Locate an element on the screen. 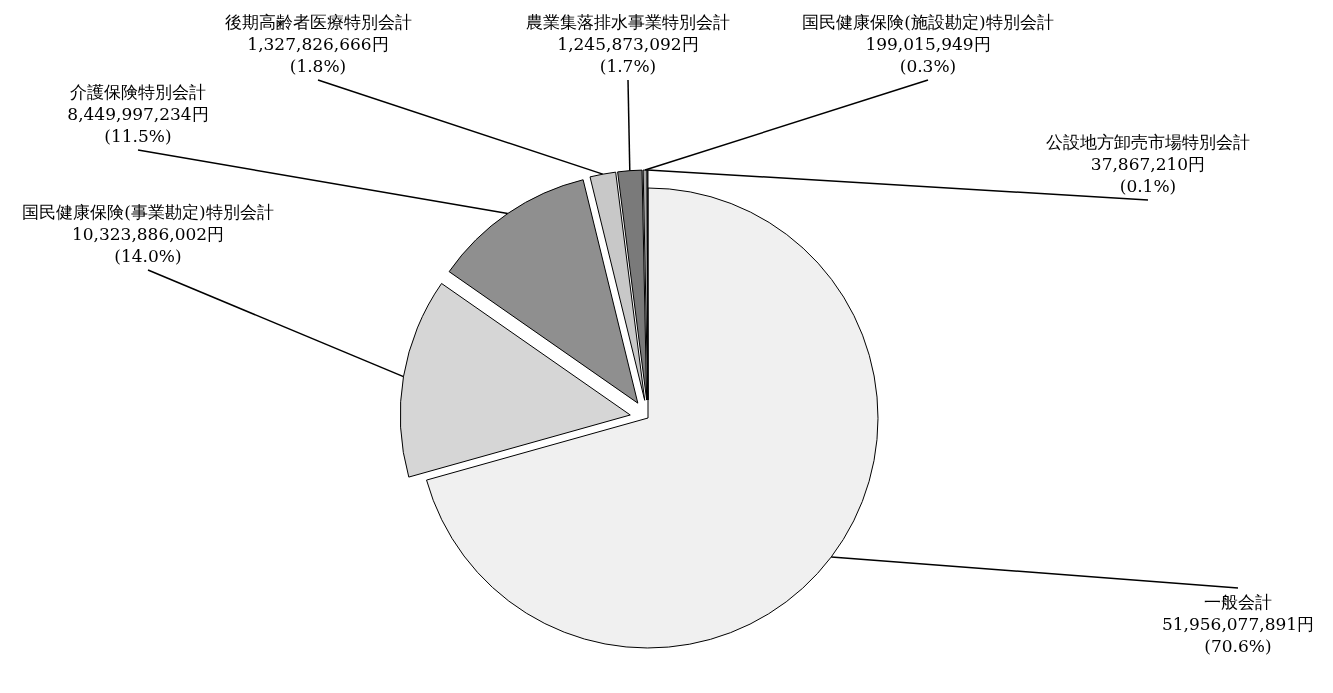  data-label: 51,956,077,891円 (70.6%) is located at coordinates (1238, 635).